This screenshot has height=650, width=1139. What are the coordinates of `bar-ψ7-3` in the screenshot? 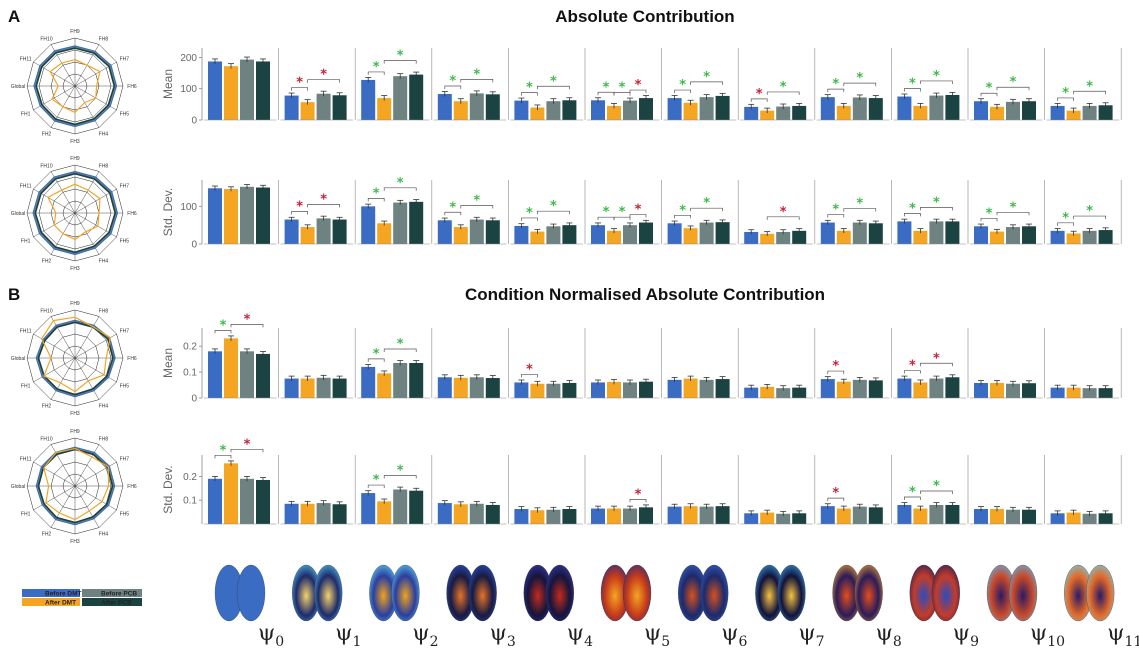 It's located at (799, 392).